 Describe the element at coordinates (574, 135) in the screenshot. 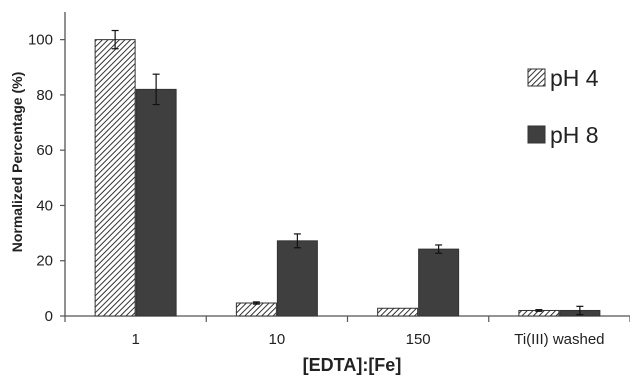

I see `legend-label: pH 8` at that location.